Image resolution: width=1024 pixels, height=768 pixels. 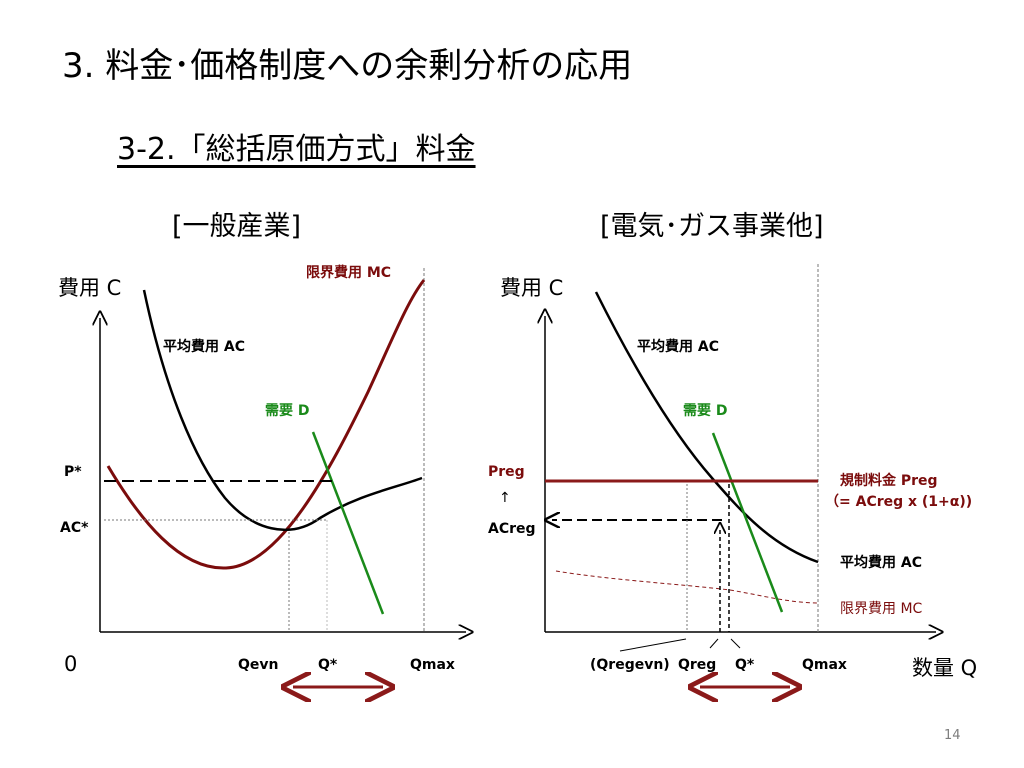 I want to click on left-mc-label: 限界費用 MC, so click(x=349, y=273).